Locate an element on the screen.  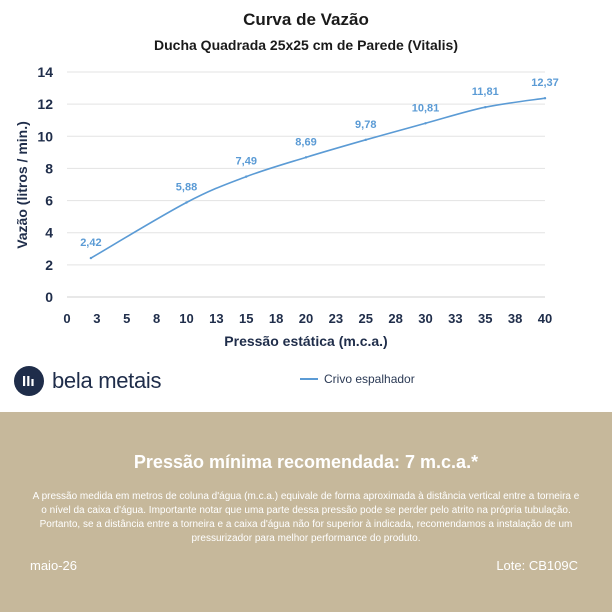
x-tick-label: 25 is located at coordinates (366, 318).